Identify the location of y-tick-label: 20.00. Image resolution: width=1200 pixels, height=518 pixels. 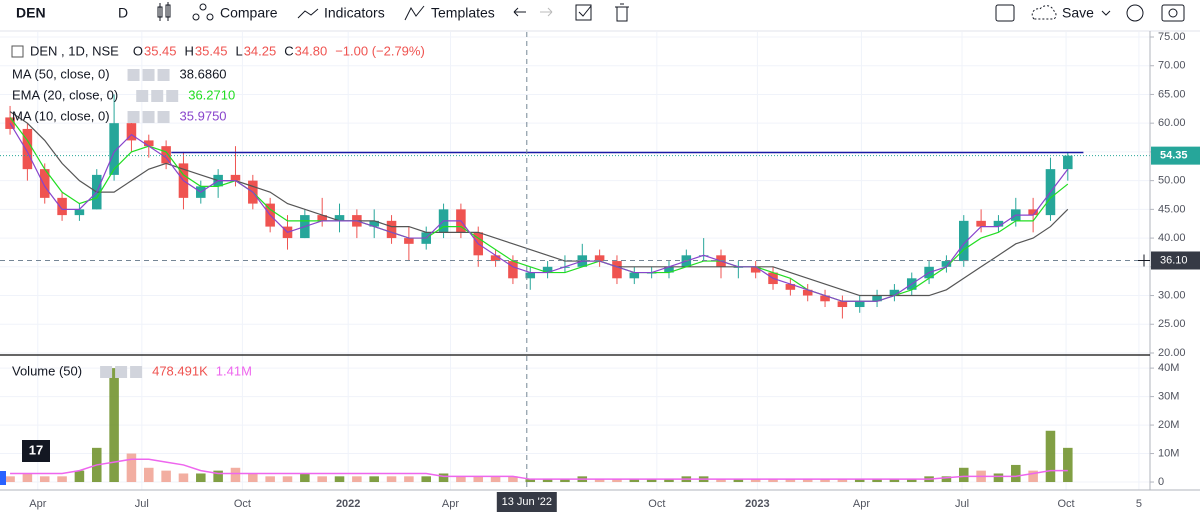
(1172, 353).